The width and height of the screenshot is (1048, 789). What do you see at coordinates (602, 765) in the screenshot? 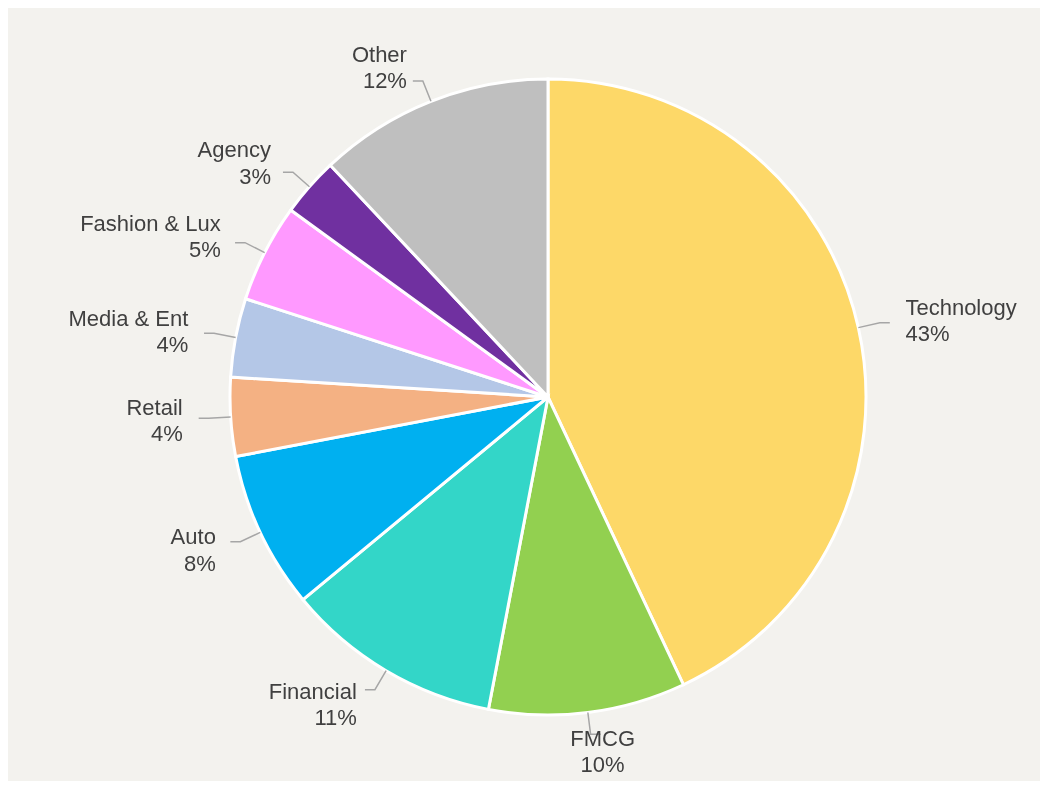
I see `data-label: 10%` at bounding box center [602, 765].